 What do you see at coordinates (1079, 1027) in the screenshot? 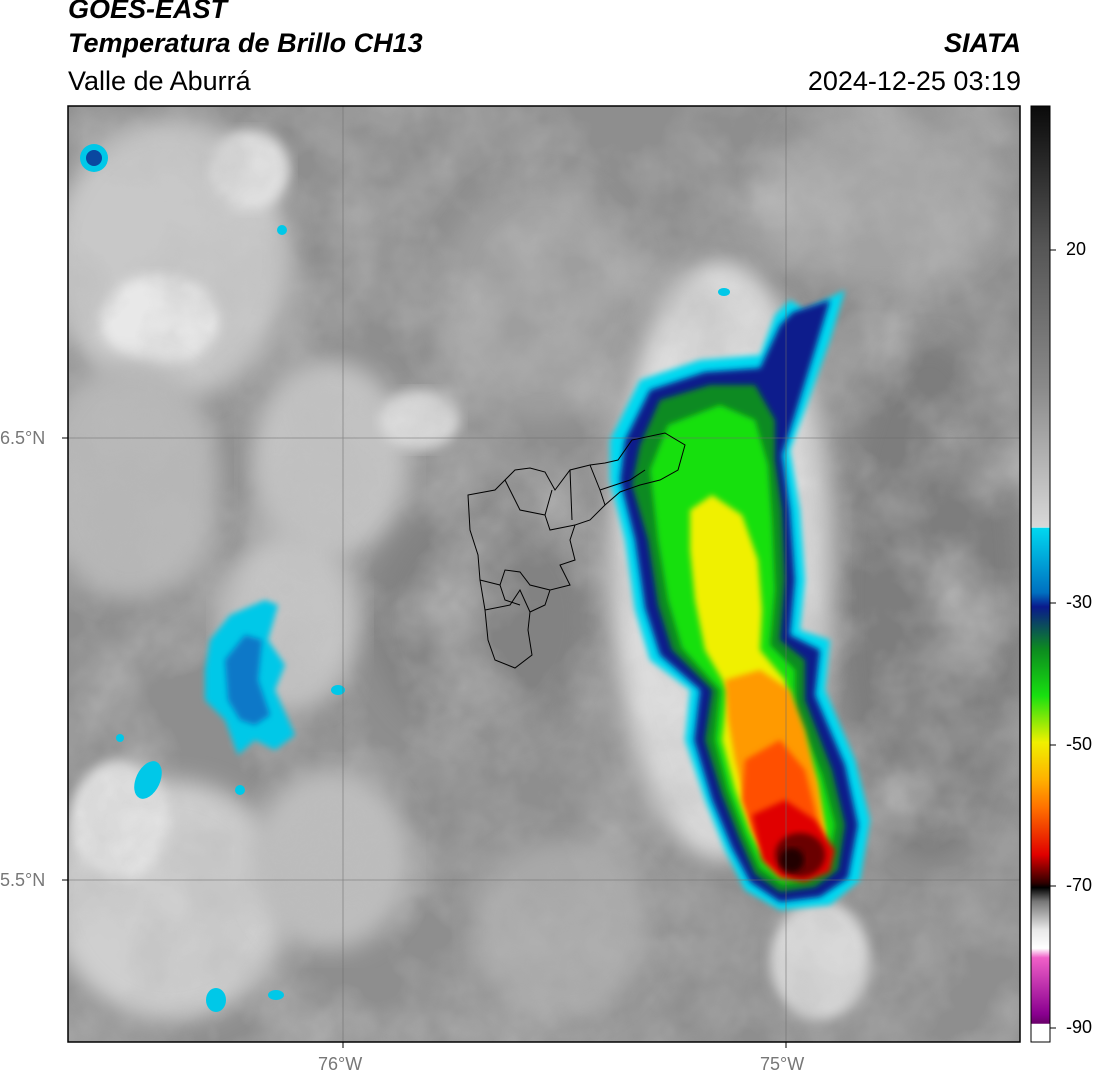
I see `colorbar-tick-label: -90` at bounding box center [1079, 1027].